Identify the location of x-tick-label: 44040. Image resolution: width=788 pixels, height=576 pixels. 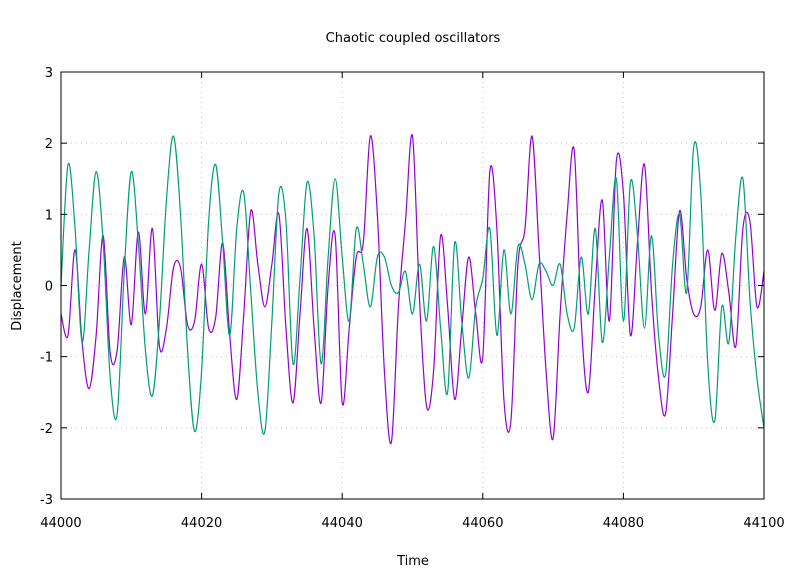
(342, 523).